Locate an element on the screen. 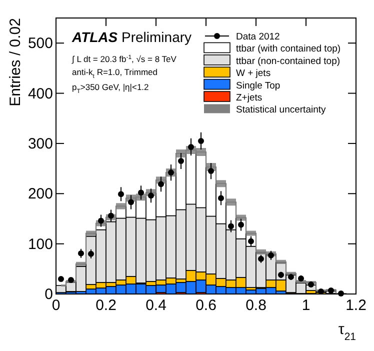  x-tick-label: 0.6 is located at coordinates (206, 305).